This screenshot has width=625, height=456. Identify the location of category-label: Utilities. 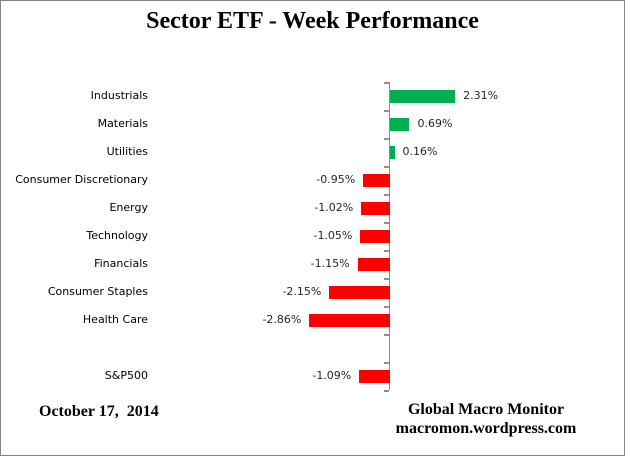
(127, 151).